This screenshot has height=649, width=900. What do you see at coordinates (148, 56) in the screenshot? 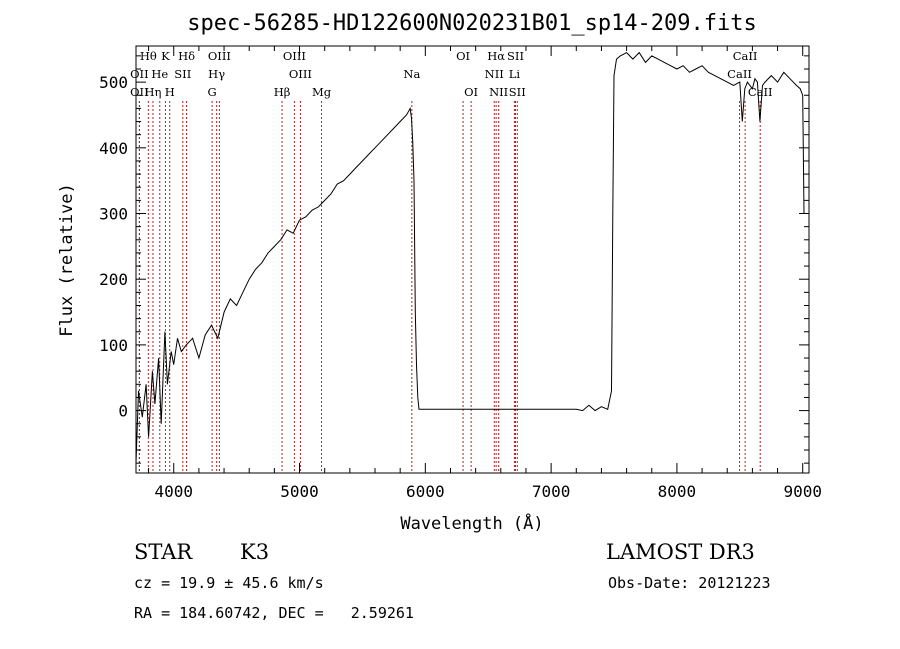
I see `spectral-line-label: Hθ` at bounding box center [148, 56].